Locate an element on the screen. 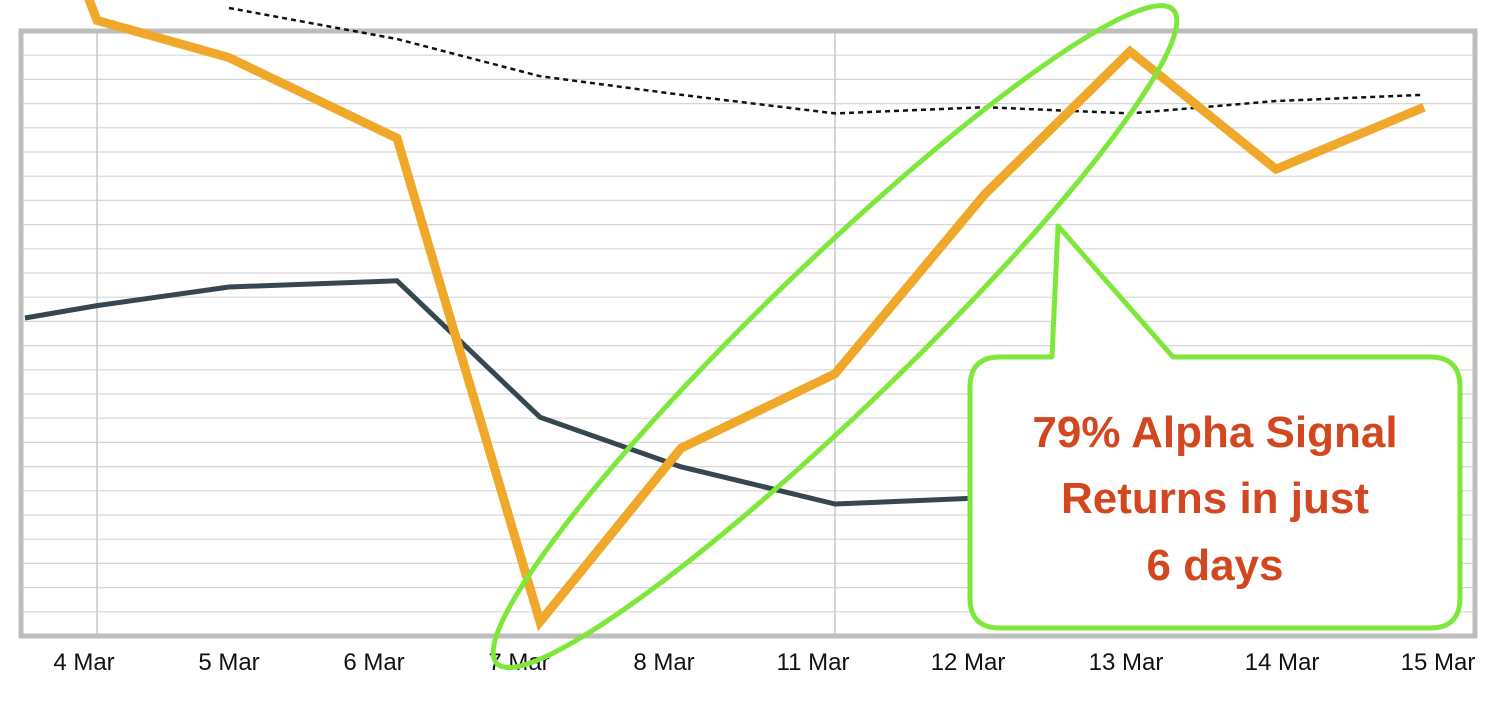  x-tick-label: 13 Mar is located at coordinates (1126, 662).